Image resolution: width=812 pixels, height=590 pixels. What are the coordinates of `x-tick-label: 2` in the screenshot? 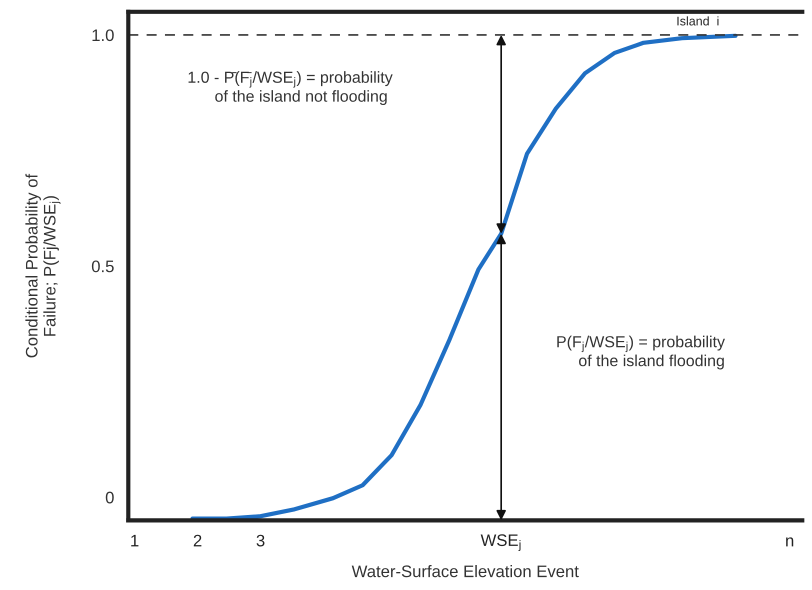 It's located at (198, 540).